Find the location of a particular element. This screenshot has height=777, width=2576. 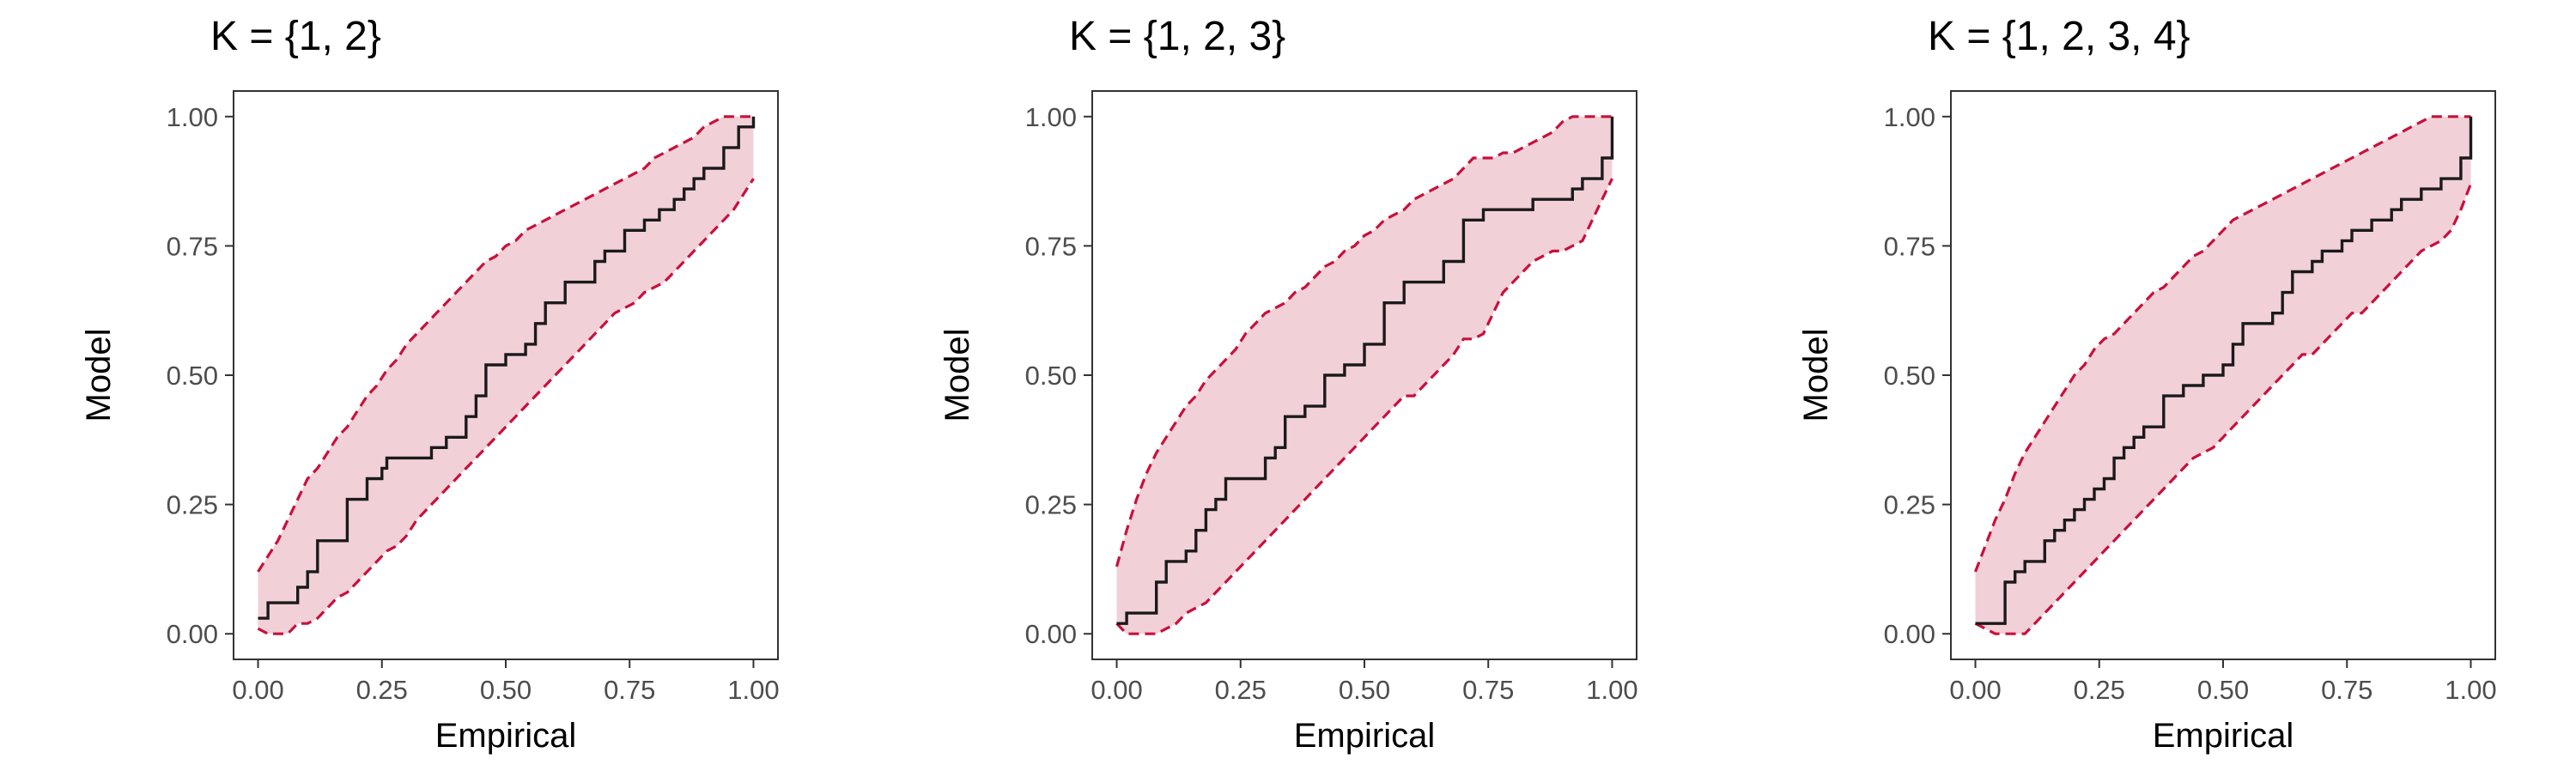

chart-title: K = {1, 2, 3} is located at coordinates (1177, 36).